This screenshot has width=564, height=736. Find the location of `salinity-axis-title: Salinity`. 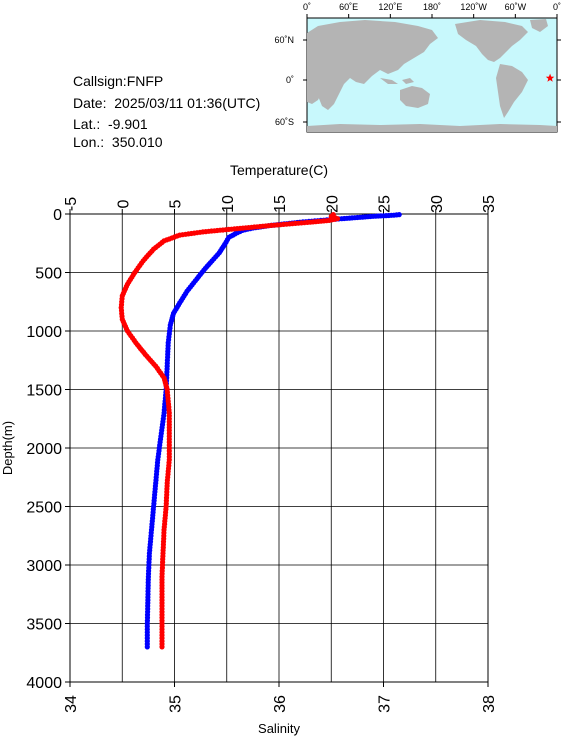

salinity-axis-title: Salinity is located at coordinates (279, 728).